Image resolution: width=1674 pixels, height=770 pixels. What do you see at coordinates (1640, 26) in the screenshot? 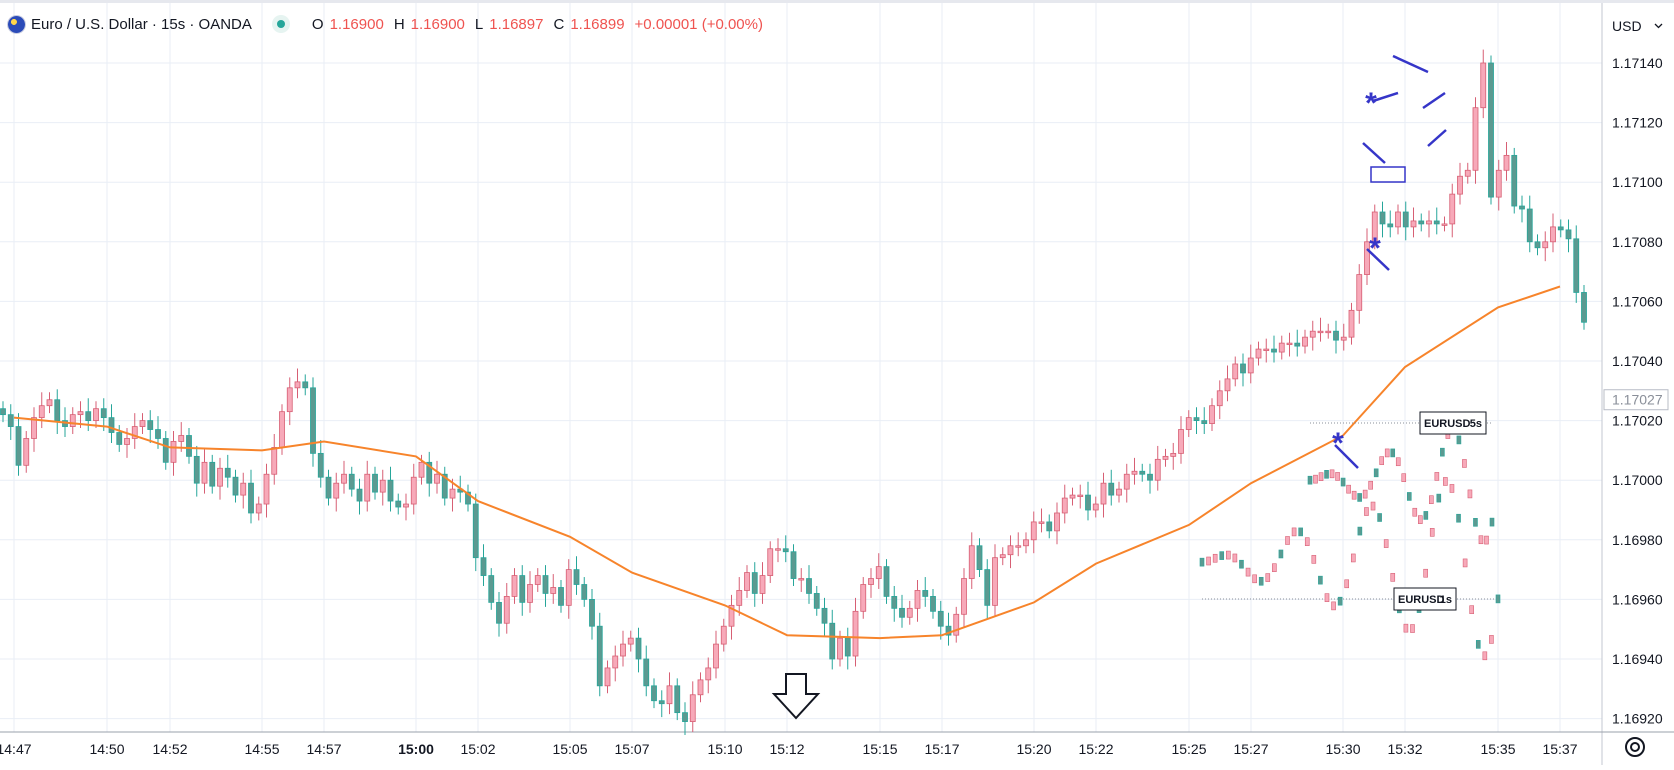
I see `currency-selector: USD` at bounding box center [1640, 26].